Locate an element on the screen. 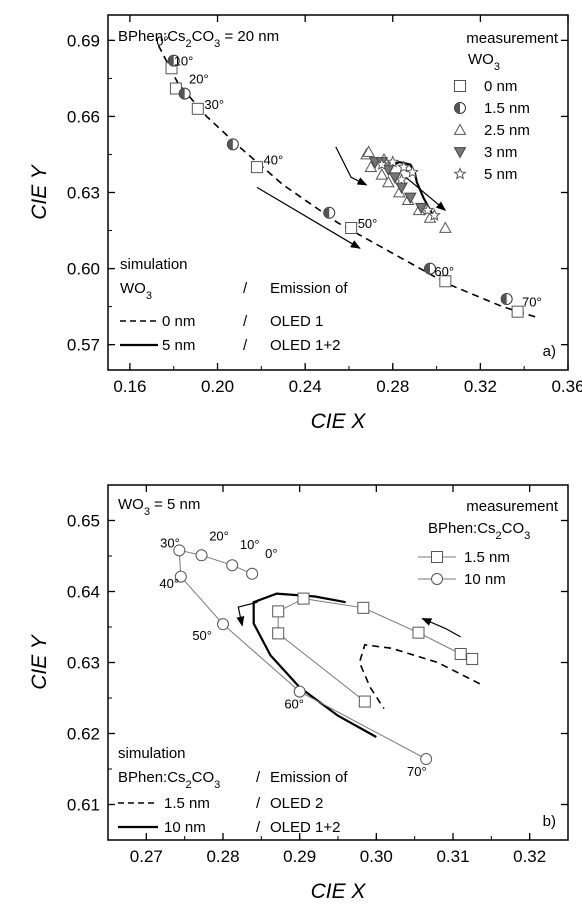  angle-label: 40° is located at coordinates (169, 583).